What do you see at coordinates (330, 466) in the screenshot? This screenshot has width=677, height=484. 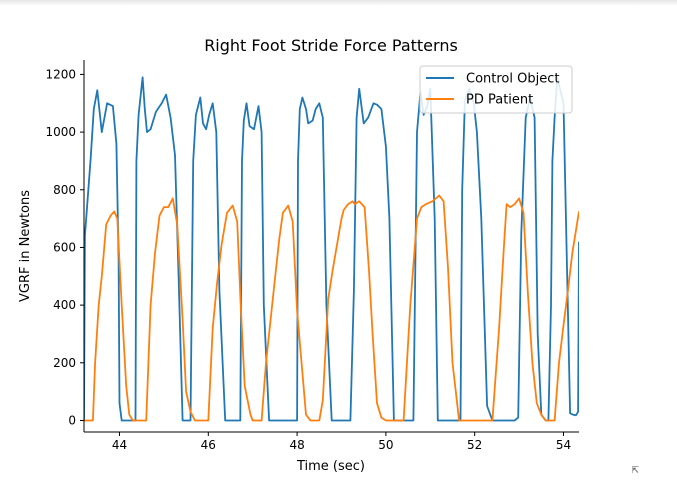 I see `x-axis-label: Time (sec)` at bounding box center [330, 466].